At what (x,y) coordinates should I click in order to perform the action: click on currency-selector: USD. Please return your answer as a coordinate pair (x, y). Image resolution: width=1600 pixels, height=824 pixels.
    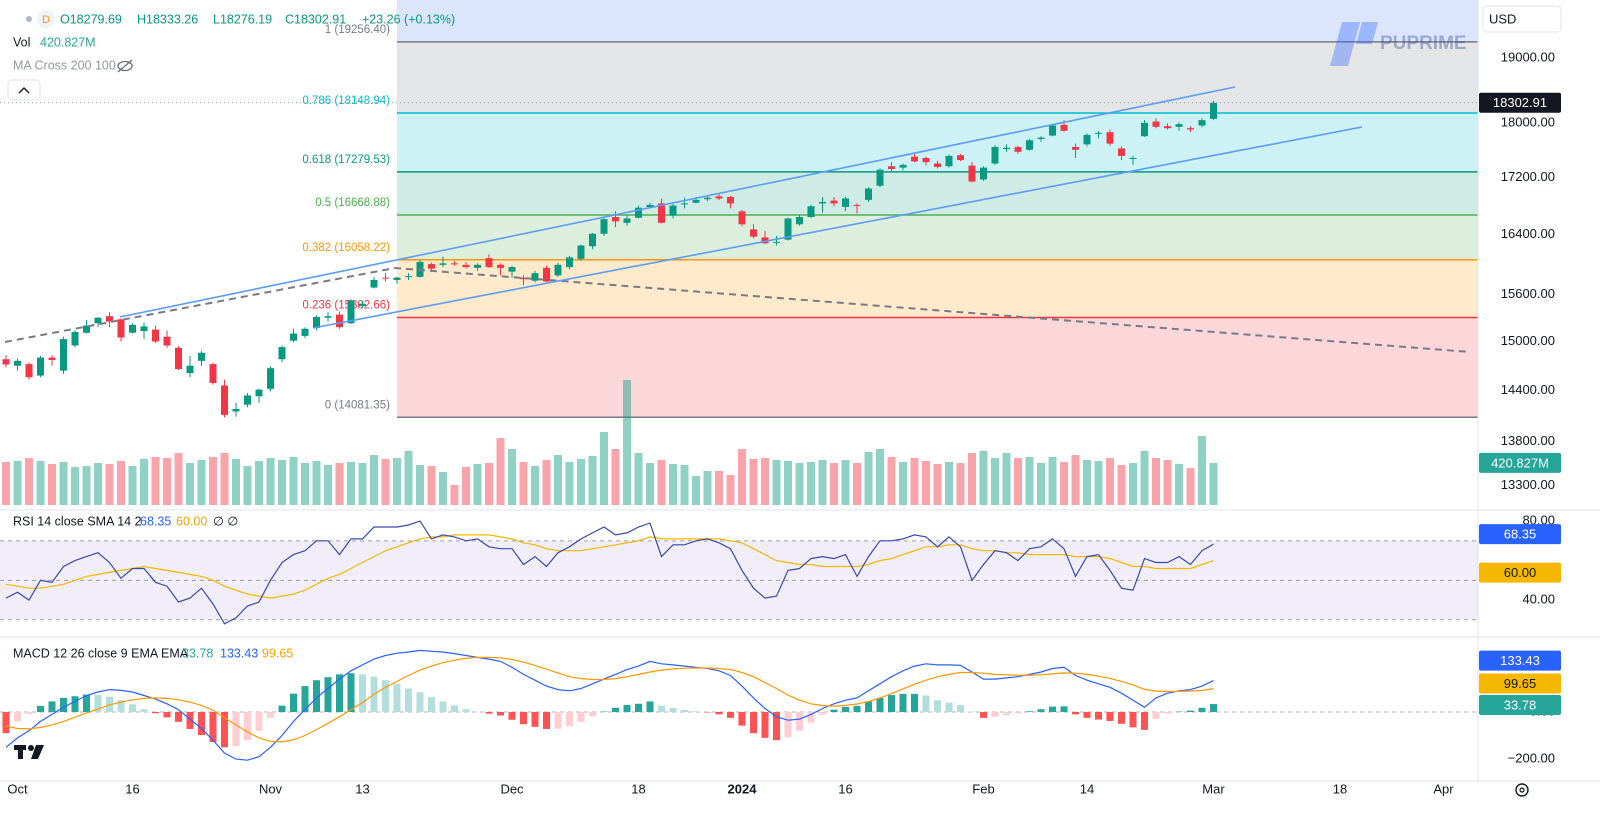
    Looking at the image, I should click on (1522, 19).